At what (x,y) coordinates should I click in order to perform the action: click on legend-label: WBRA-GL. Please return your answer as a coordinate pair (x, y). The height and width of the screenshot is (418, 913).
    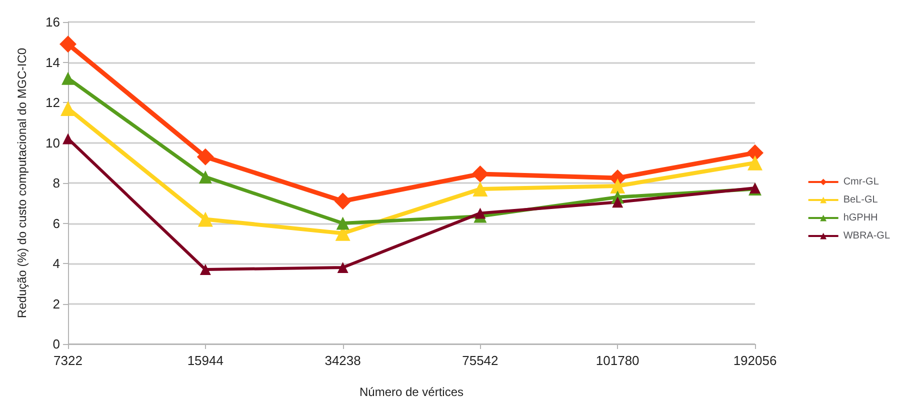
    Looking at the image, I should click on (866, 236).